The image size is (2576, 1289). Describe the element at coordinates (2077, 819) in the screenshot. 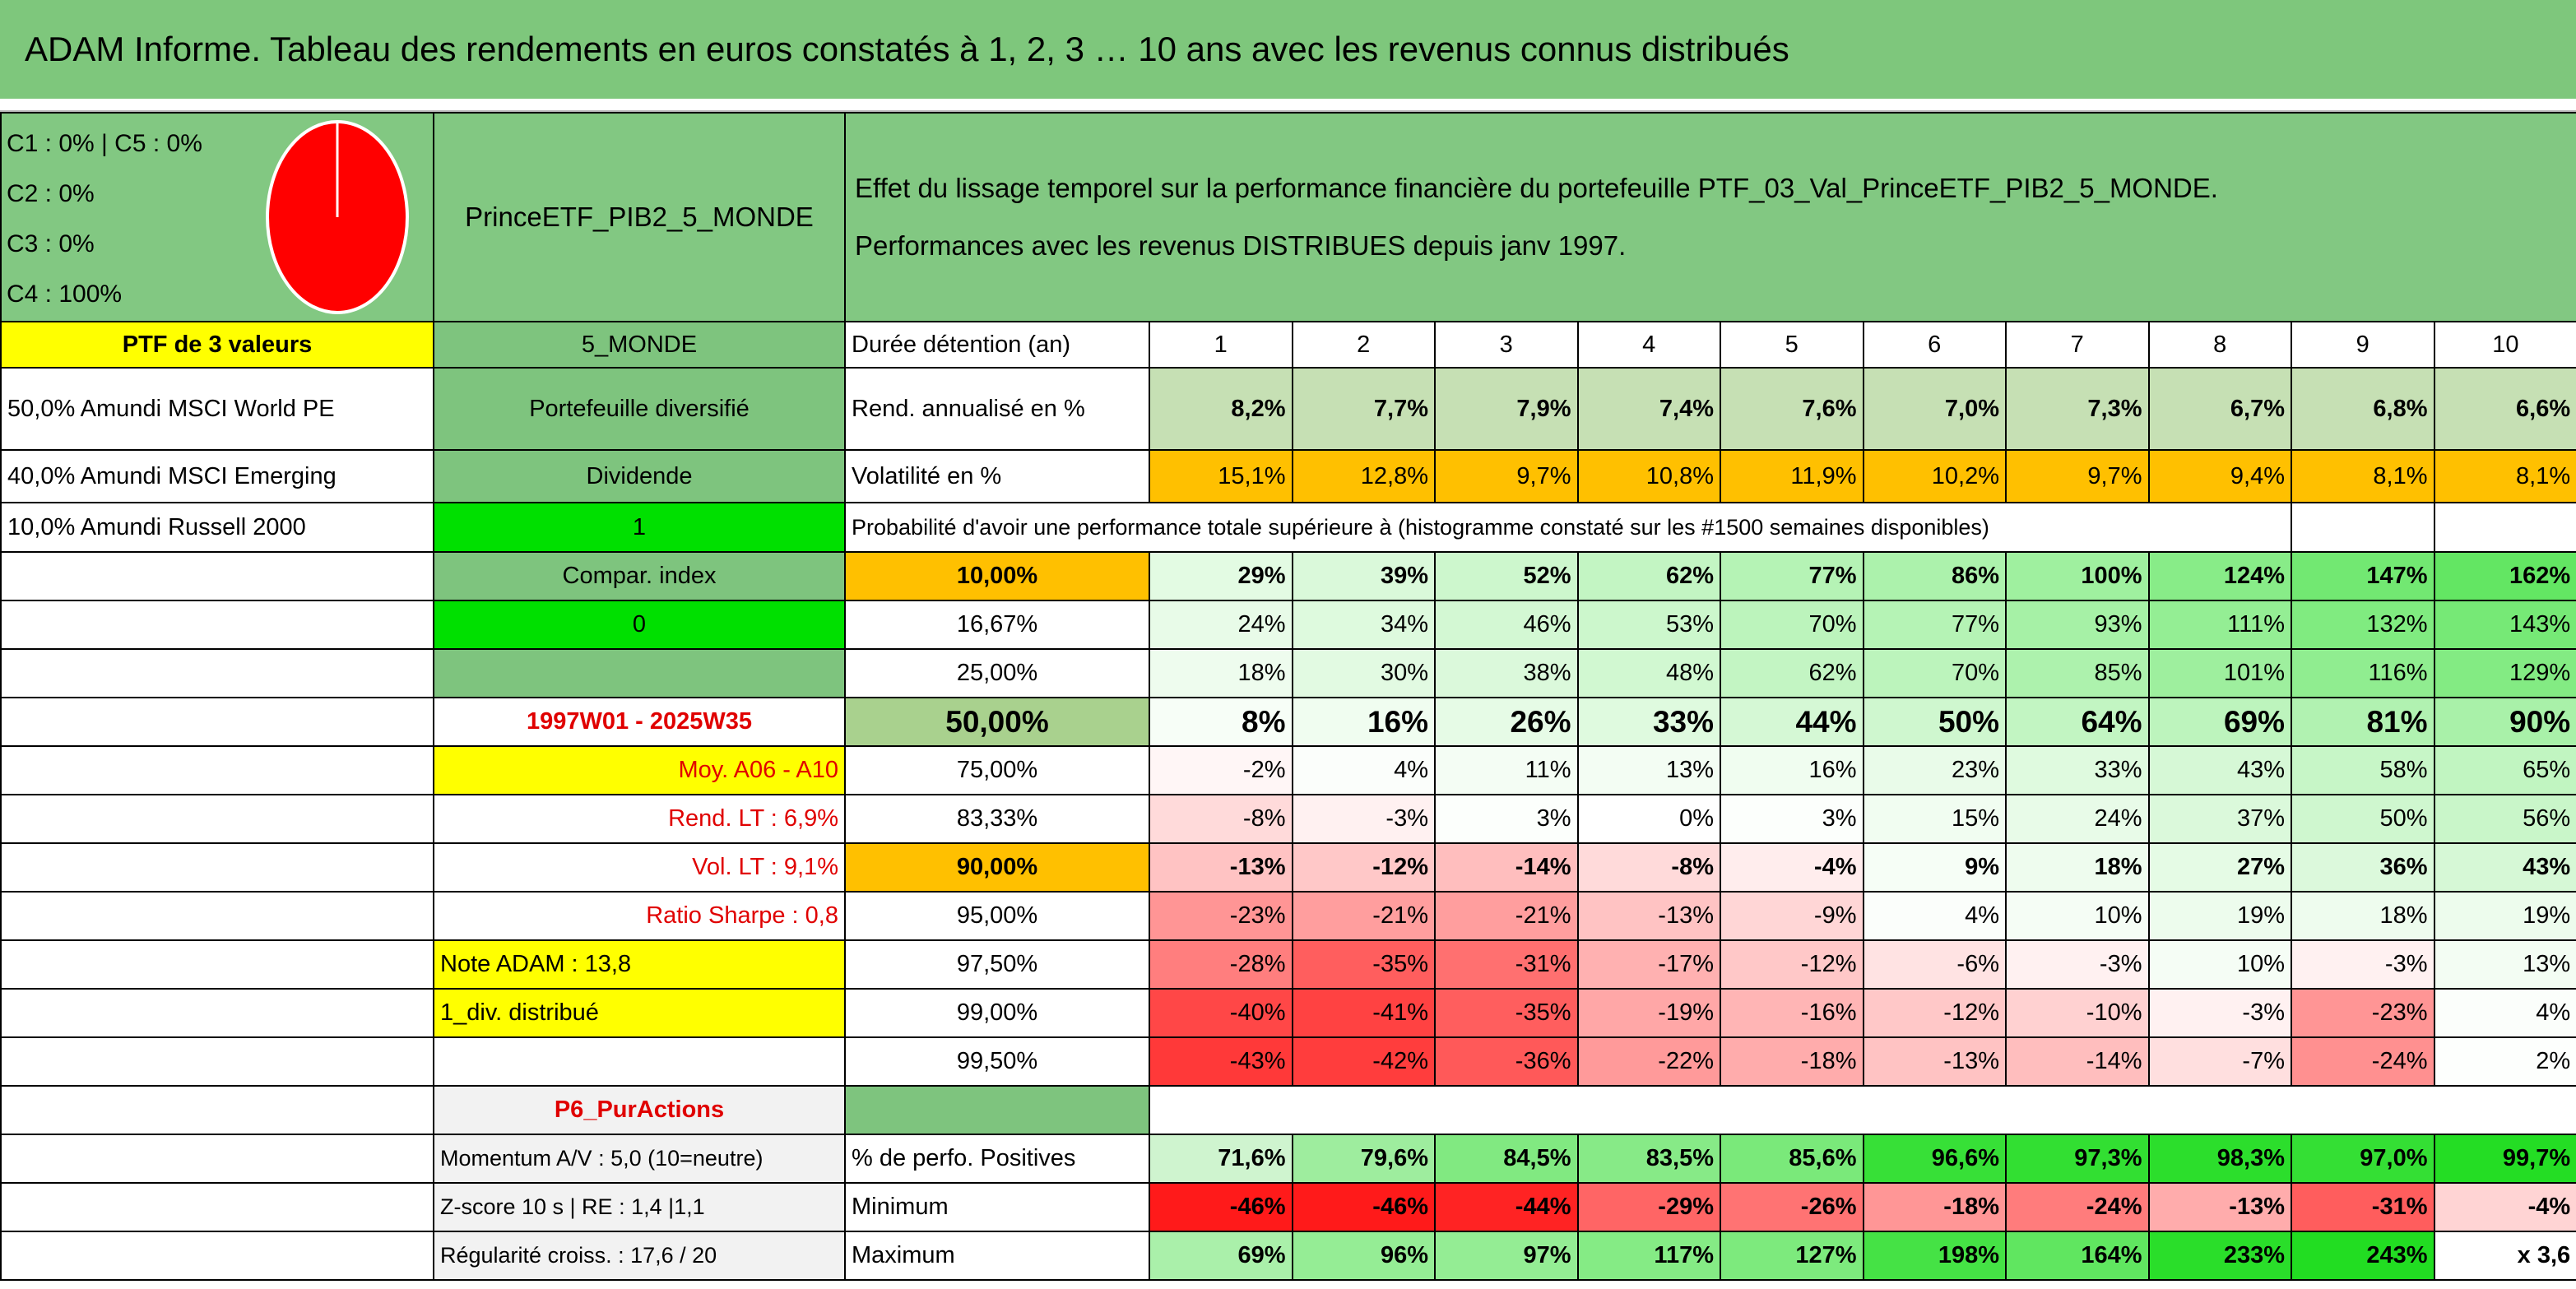

I see `table-cell: 24%` at that location.